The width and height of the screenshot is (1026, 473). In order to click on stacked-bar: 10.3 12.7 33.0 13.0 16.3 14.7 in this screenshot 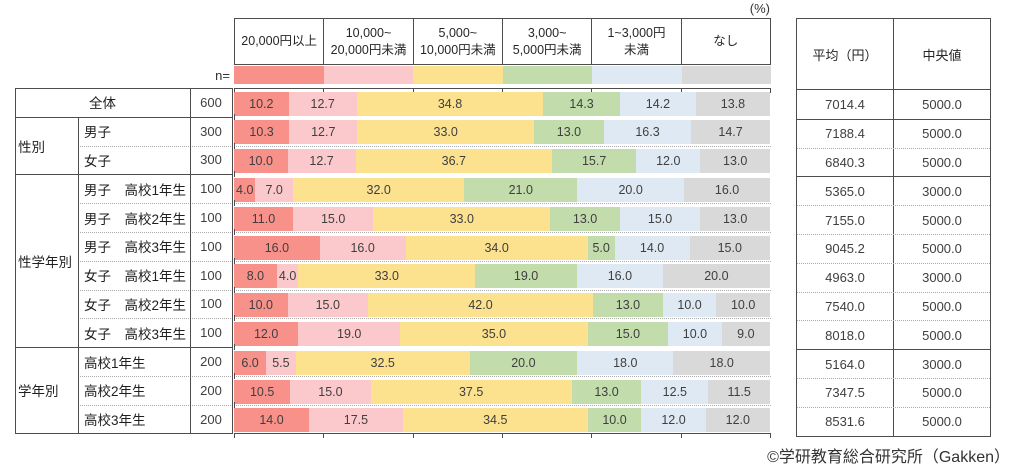, I will do `click(502, 132)`.